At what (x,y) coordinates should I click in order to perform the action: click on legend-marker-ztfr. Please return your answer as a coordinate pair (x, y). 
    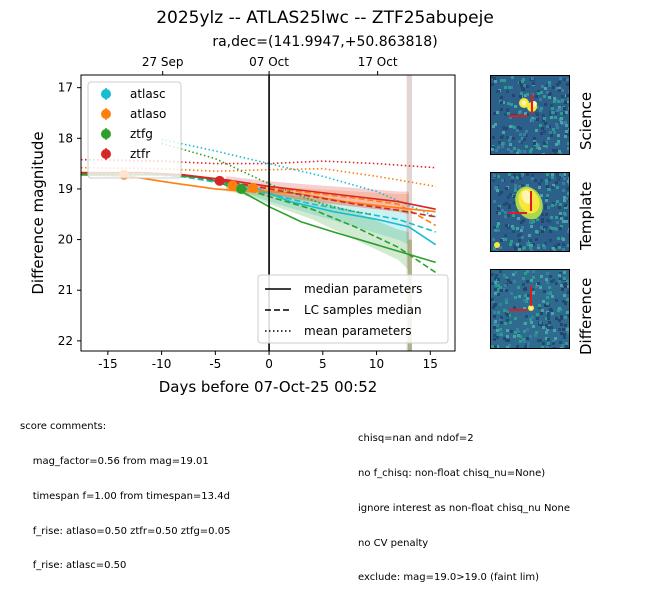
    Looking at the image, I should click on (106, 154).